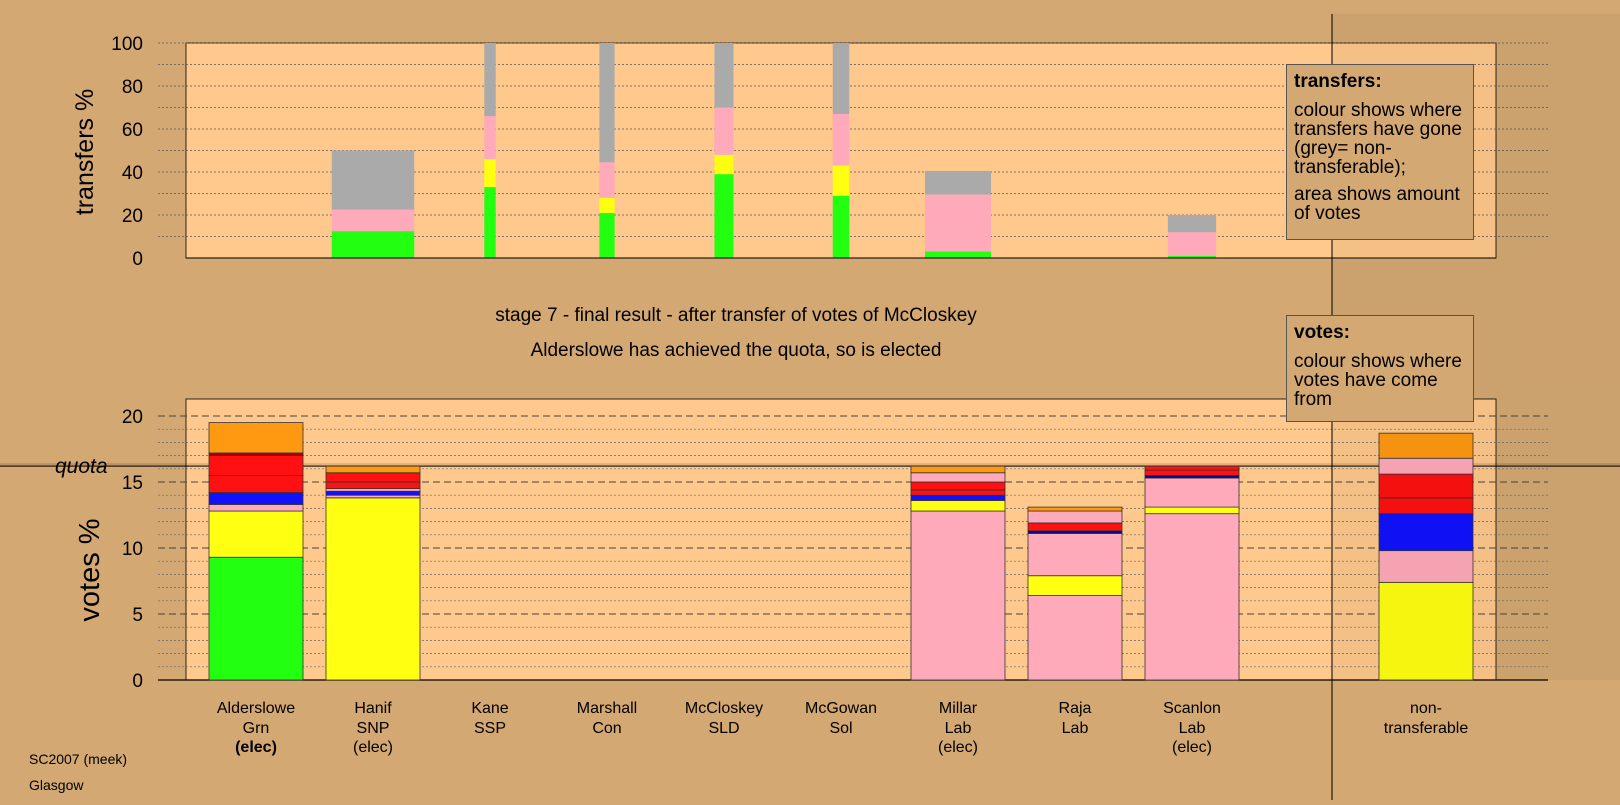 The image size is (1620, 805). I want to click on votes-tick-label: 5, so click(137, 615).